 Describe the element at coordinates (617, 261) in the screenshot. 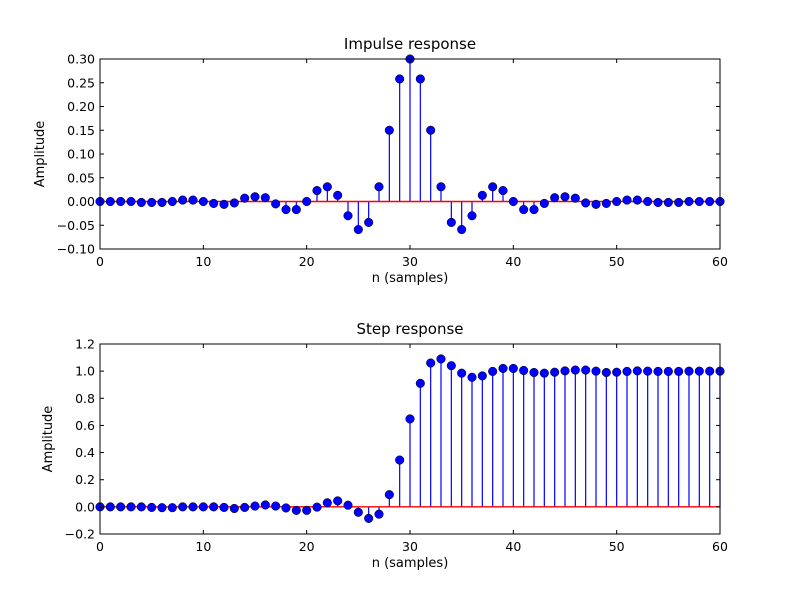

I see `impulse-xtick-label: 50` at that location.